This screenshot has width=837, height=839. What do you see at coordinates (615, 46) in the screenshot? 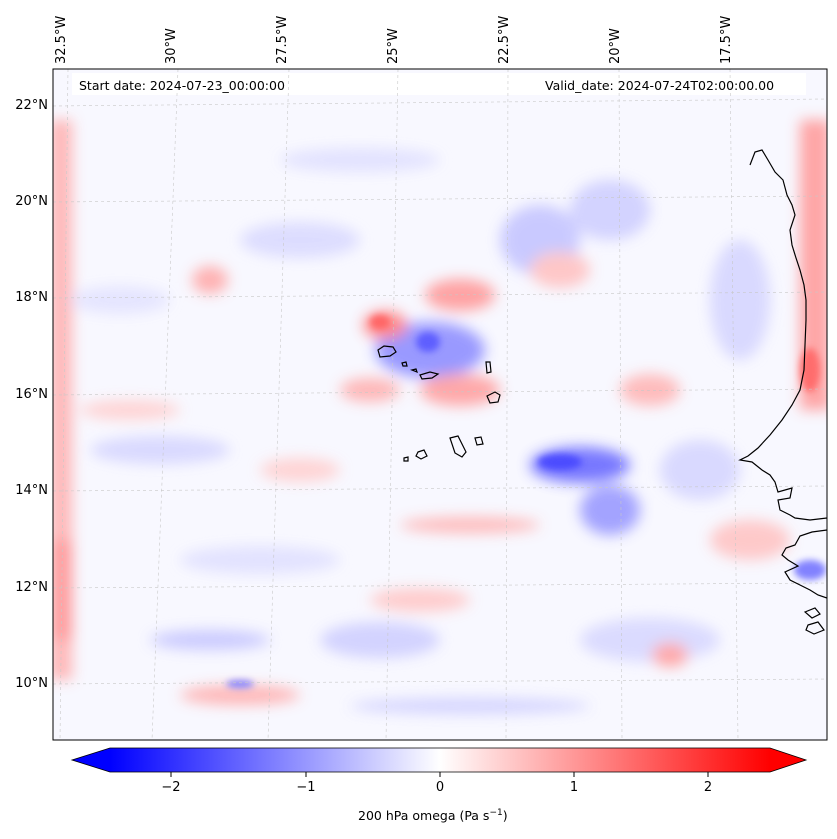
I see `lon-label: 20°W` at bounding box center [615, 46].